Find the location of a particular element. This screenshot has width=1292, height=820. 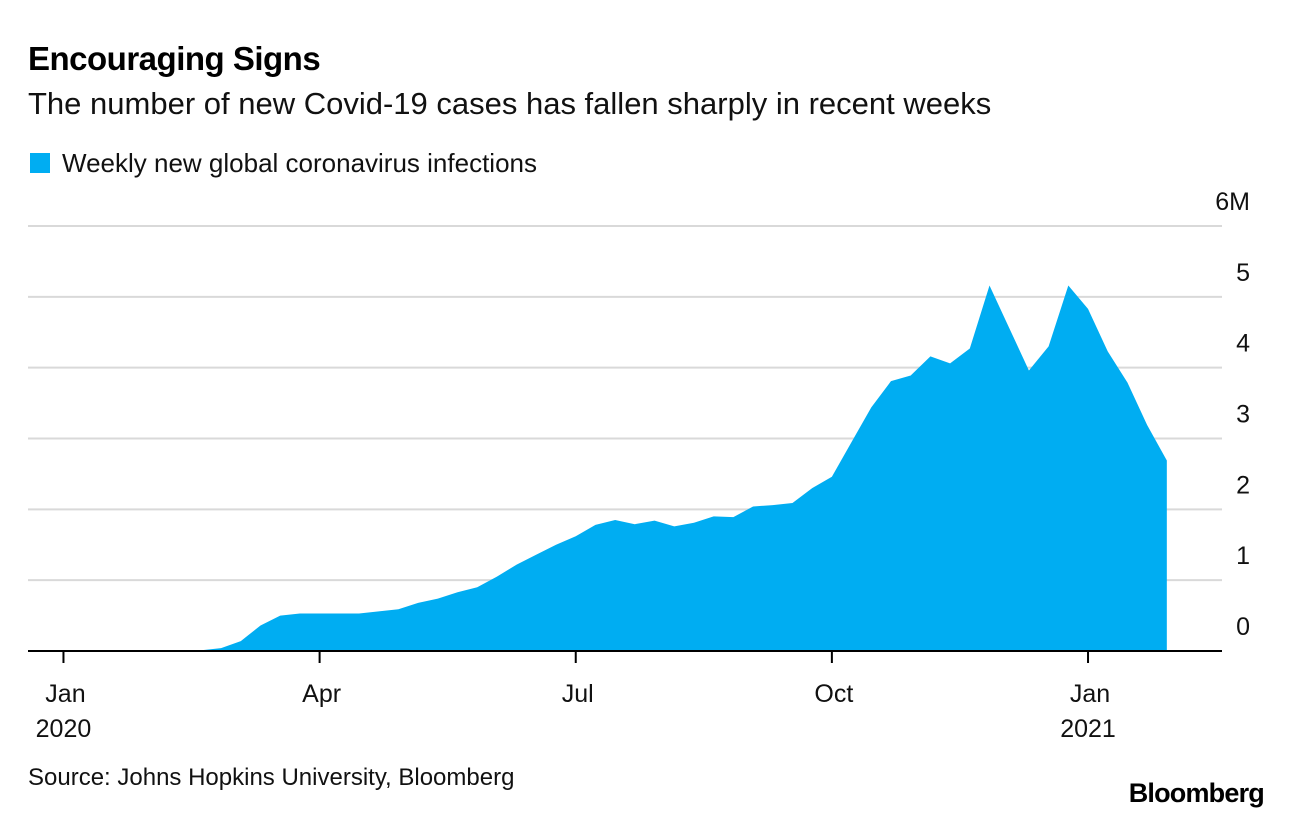

x-tick-label: Jul is located at coordinates (578, 694).